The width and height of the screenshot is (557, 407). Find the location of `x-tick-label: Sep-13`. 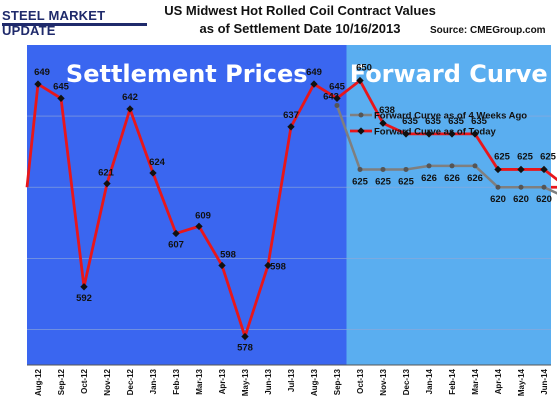

x-tick-label: Sep-13 is located at coordinates (337, 381).